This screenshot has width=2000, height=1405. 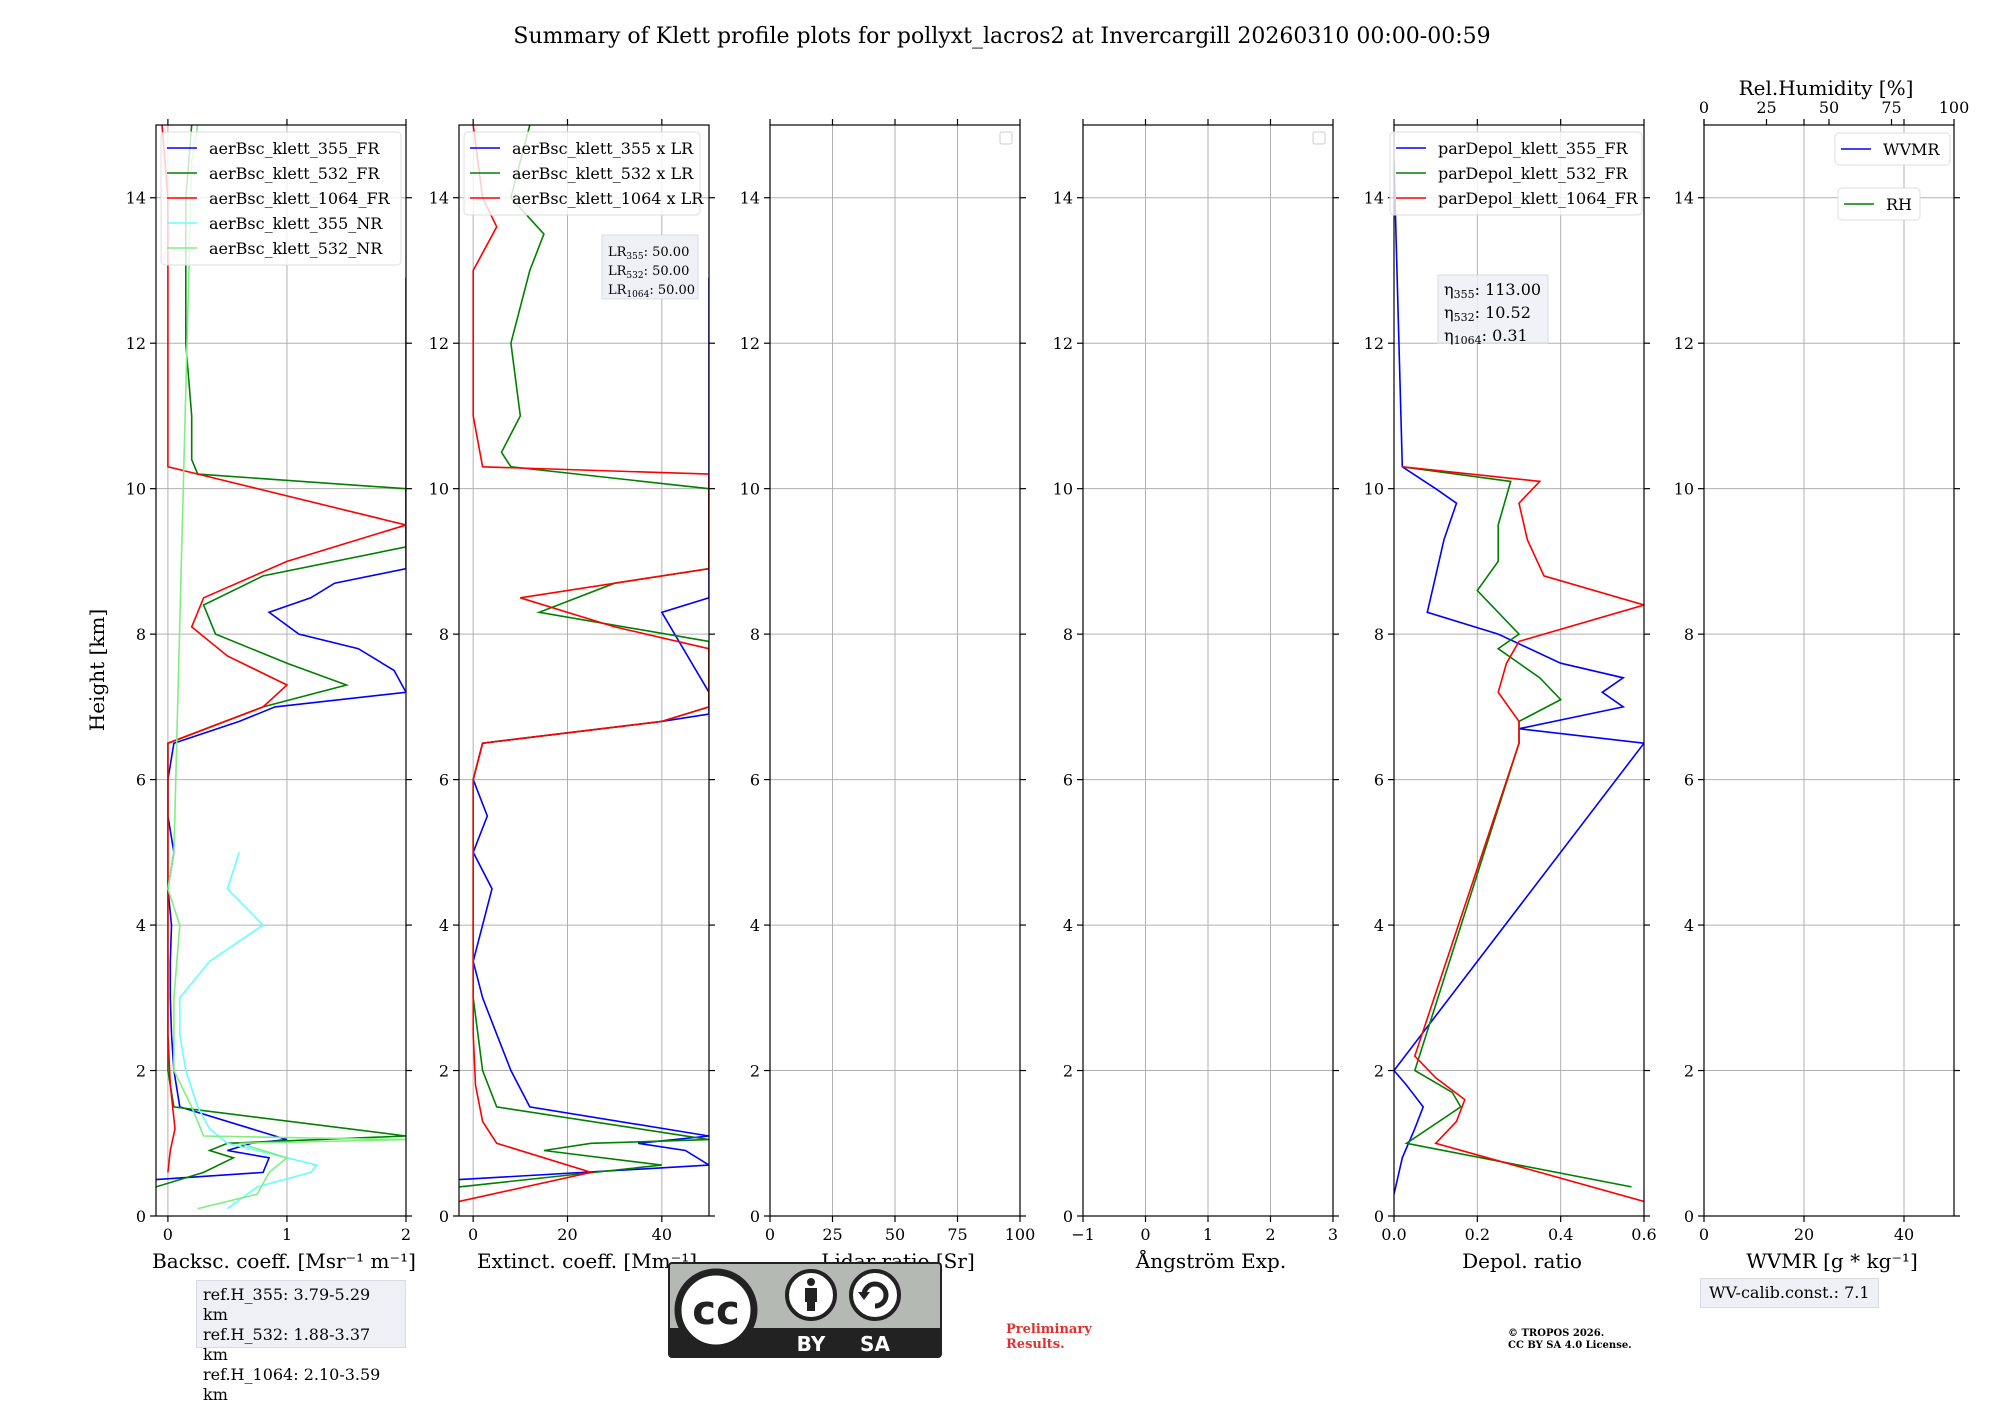 What do you see at coordinates (281, 729) in the screenshot?
I see `series-line-aerBsc_klett_355_FR` at bounding box center [281, 729].